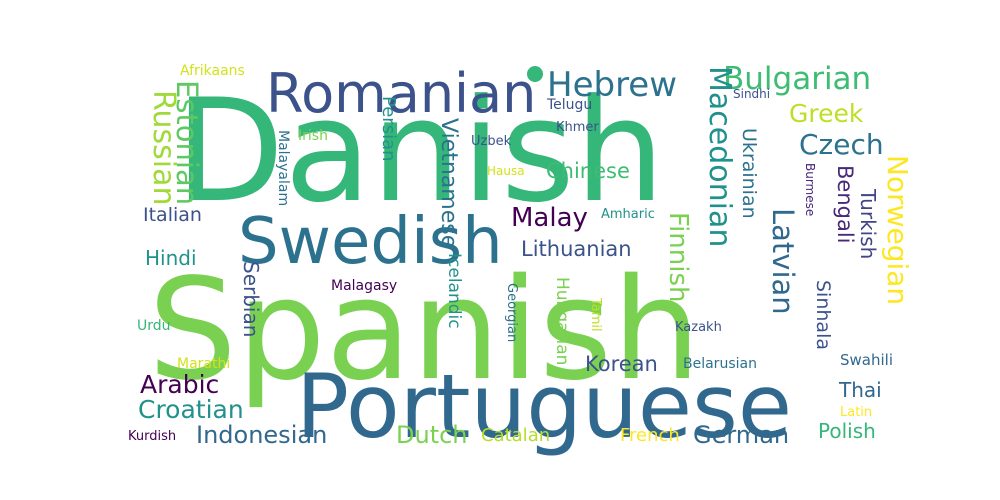  Describe the element at coordinates (577, 127) in the screenshot. I see `word-khmer: Khmer` at that location.